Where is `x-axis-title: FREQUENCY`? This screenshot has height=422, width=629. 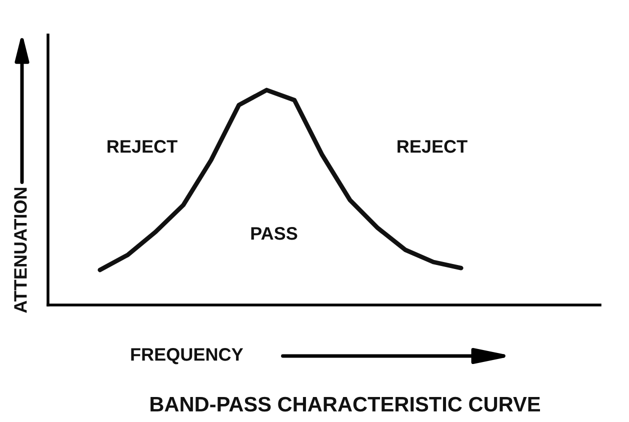 x-axis-title: FREQUENCY is located at coordinates (187, 356).